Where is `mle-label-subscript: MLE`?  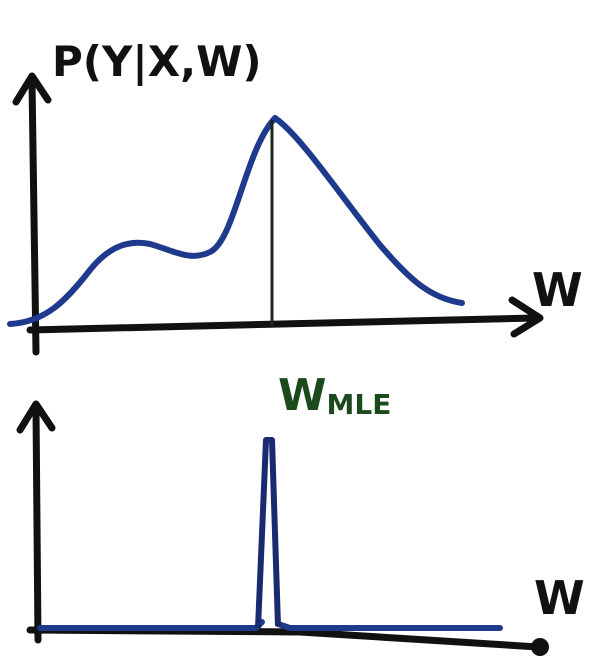 mle-label-subscript: MLE is located at coordinates (359, 404).